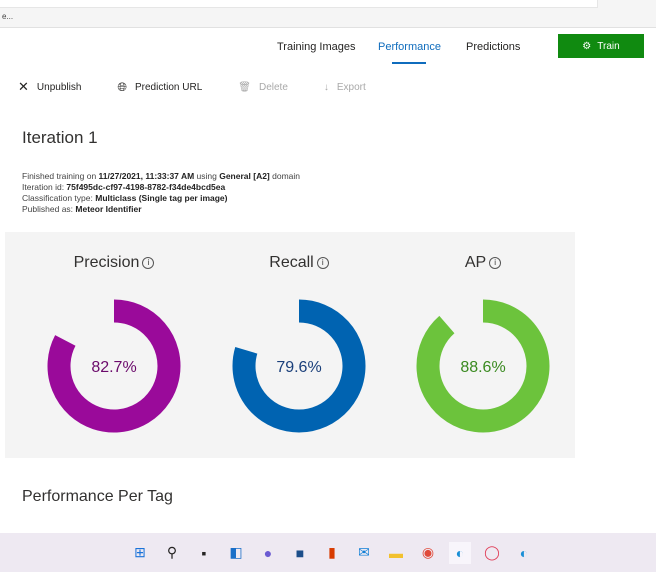  What do you see at coordinates (364, 552) in the screenshot?
I see `mail-icon: ✉` at bounding box center [364, 552].